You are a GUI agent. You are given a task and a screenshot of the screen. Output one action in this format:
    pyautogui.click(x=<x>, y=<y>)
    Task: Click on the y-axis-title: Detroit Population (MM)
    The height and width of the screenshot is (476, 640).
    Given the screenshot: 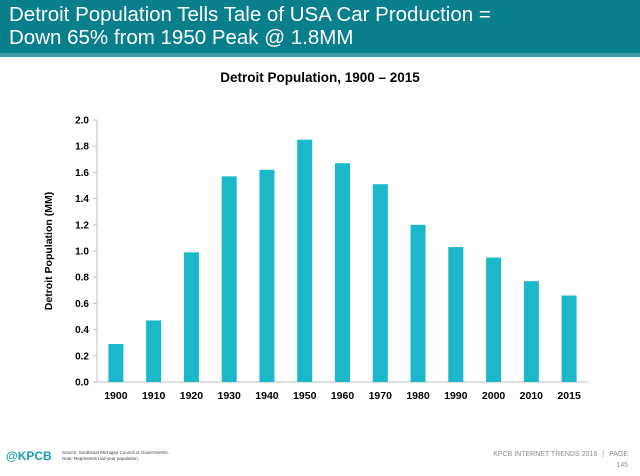 What is the action you would take?
    pyautogui.click(x=49, y=251)
    